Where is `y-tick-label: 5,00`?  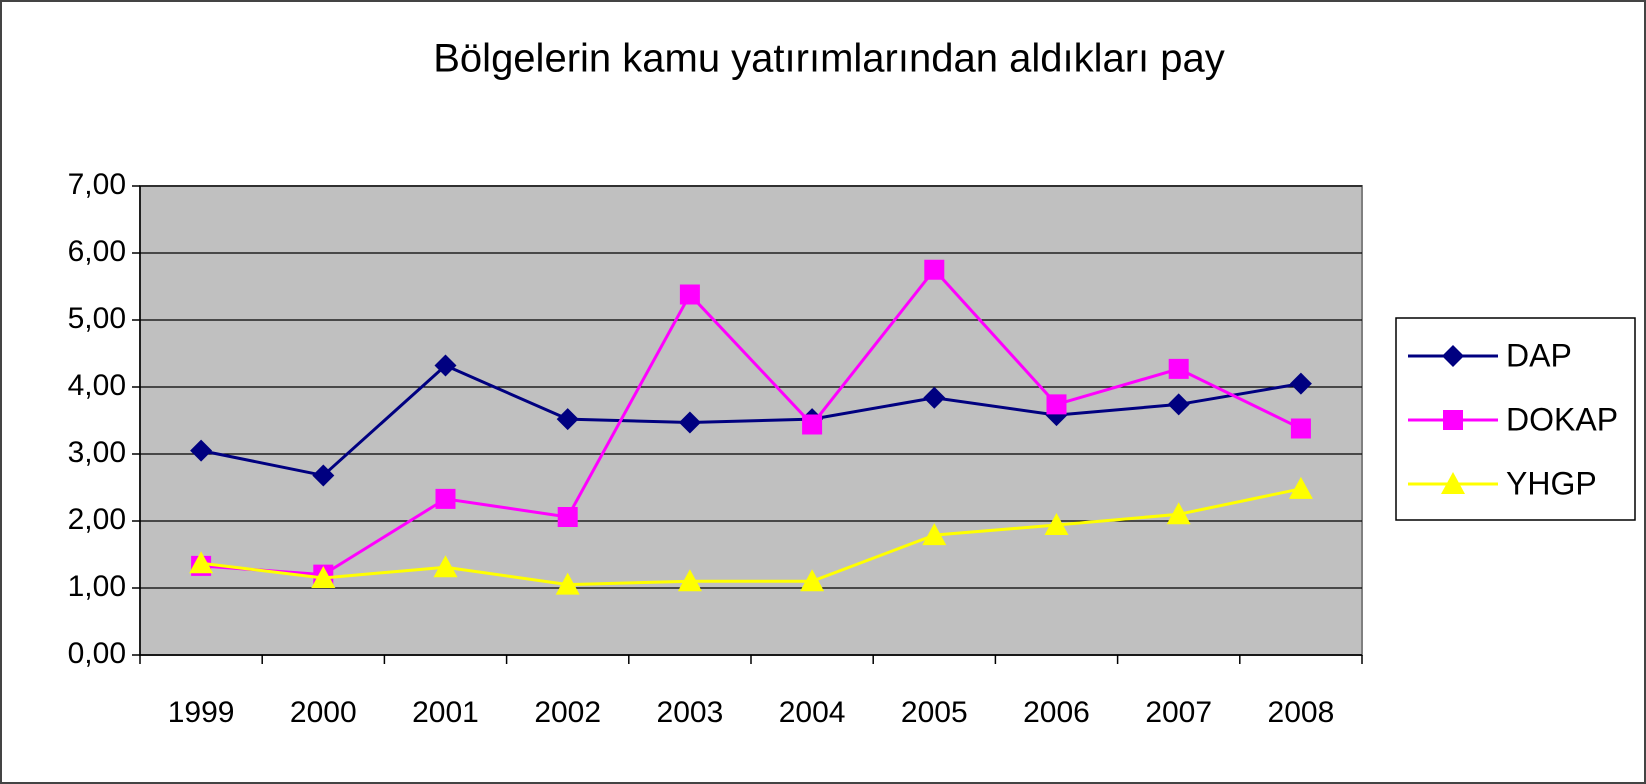
y-tick-label: 5,00 is located at coordinates (97, 318).